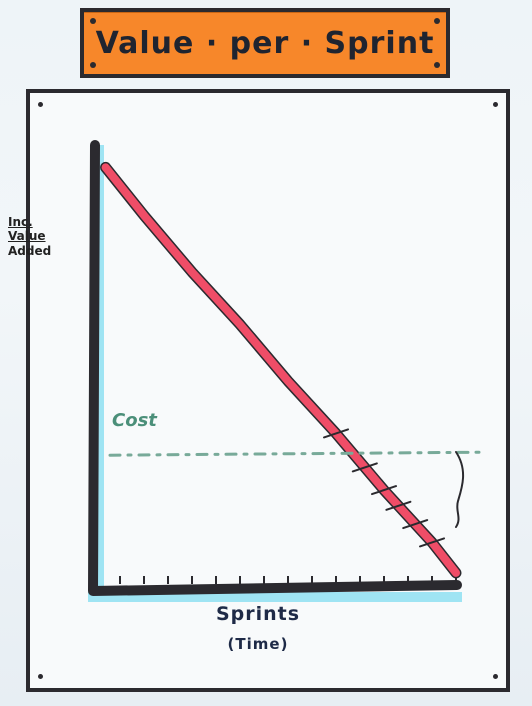  I want to click on page-title: Value · per · Sprint, so click(265, 43).